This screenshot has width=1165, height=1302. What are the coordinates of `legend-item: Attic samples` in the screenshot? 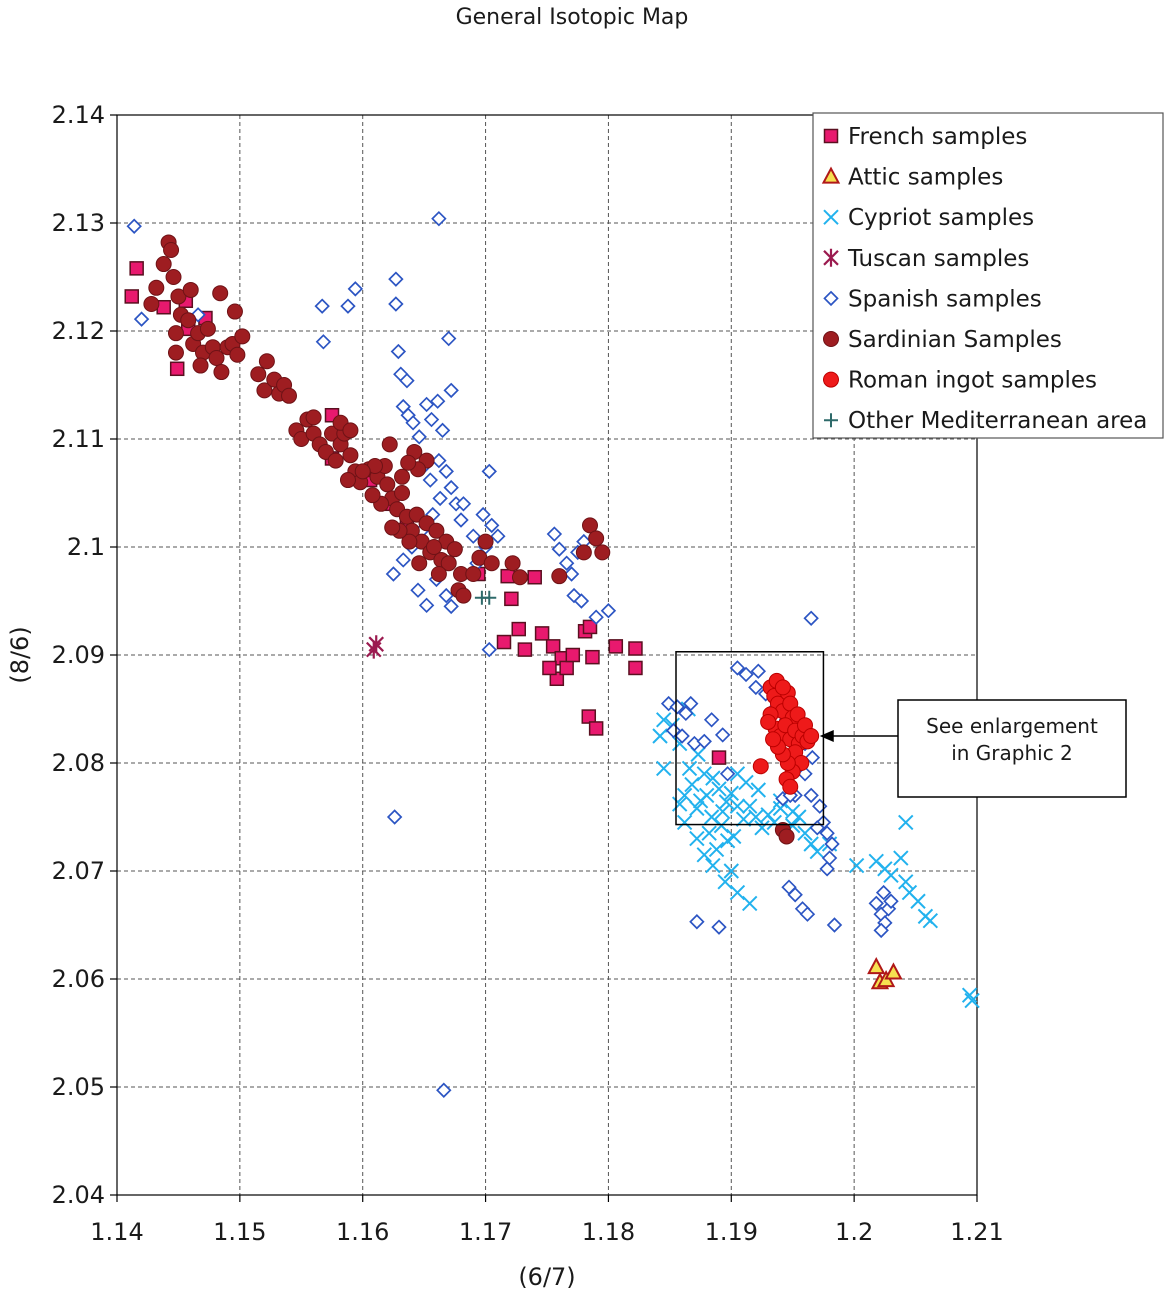 It's located at (912, 178).